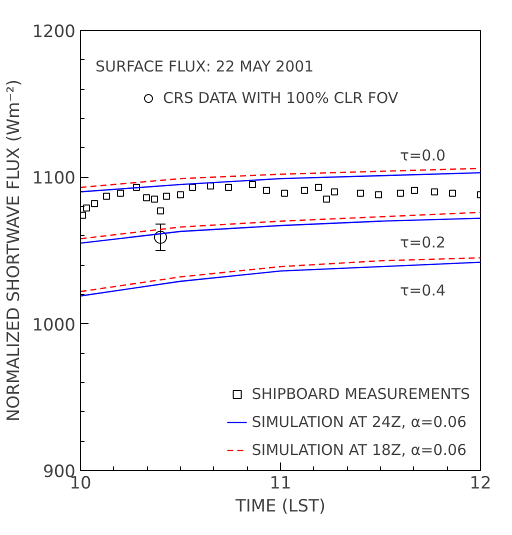 This screenshot has width=512, height=535. Describe the element at coordinates (54, 178) in the screenshot. I see `y-tick-label: 1100` at that location.